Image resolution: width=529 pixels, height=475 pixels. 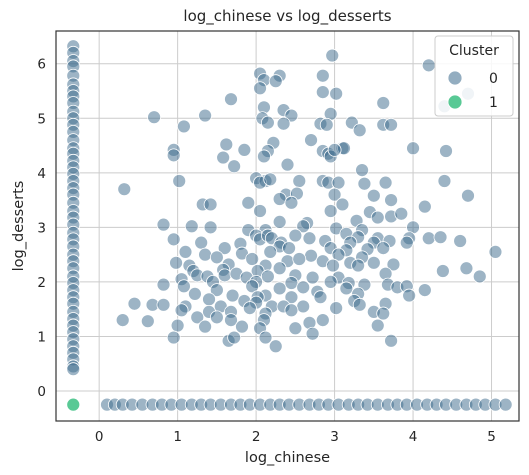 What do you see at coordinates (99, 437) in the screenshot?
I see `x-tick-label: 0` at bounding box center [99, 437].